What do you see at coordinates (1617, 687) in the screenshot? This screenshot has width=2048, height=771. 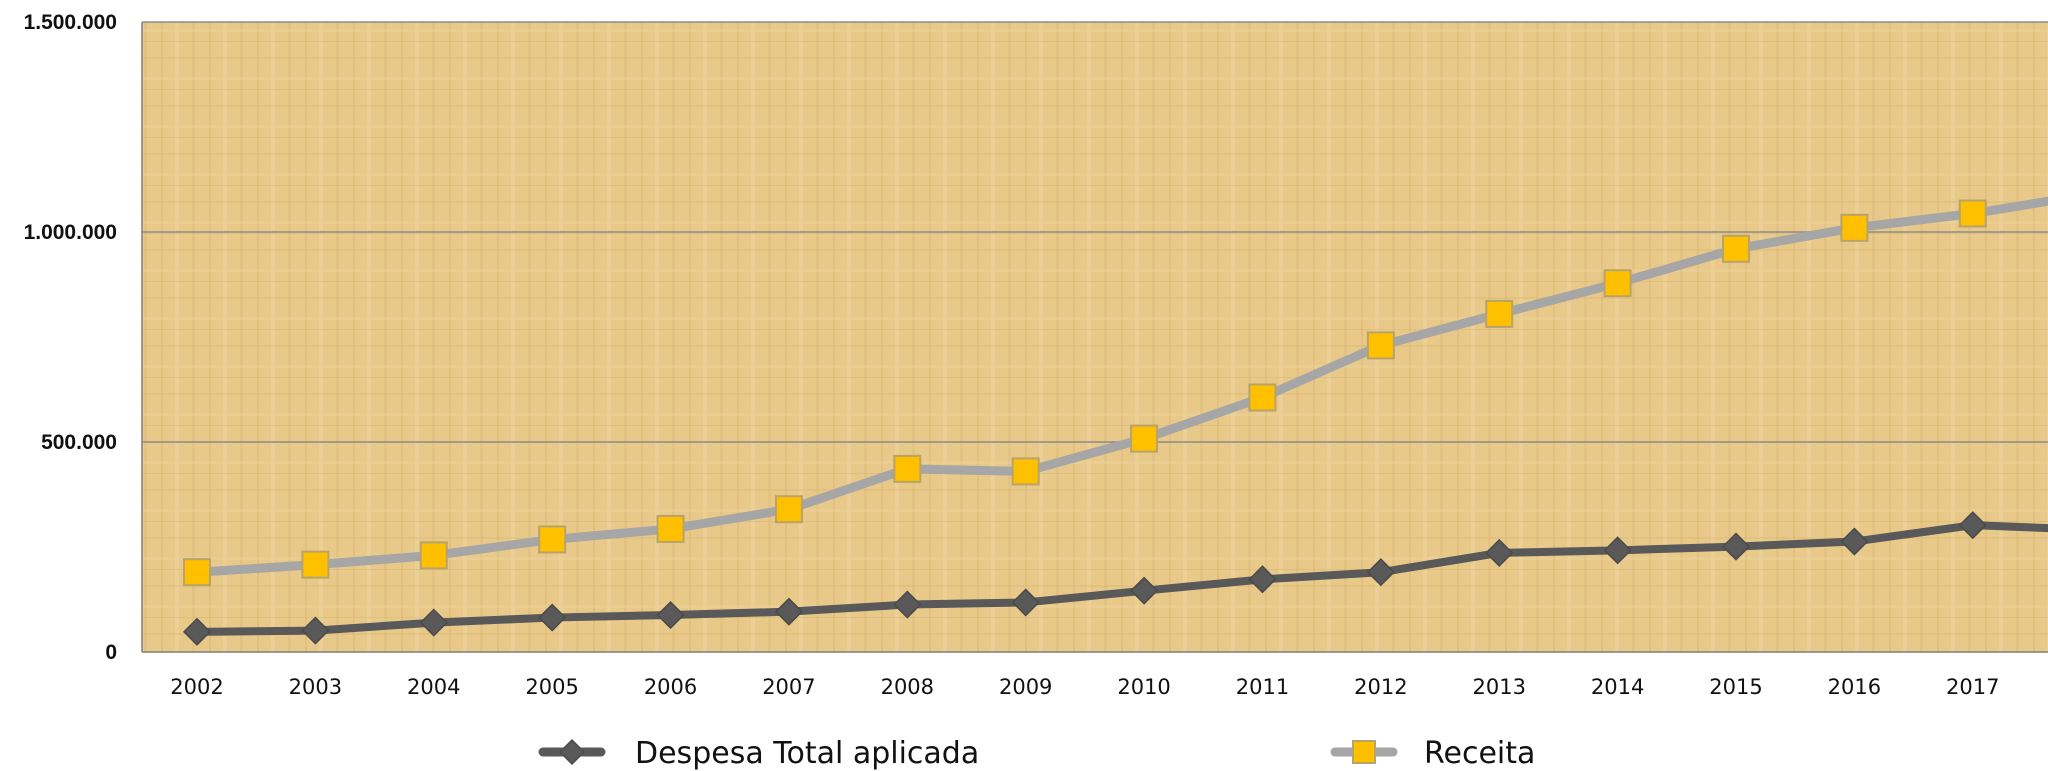 I see `x-tick-label: 2014` at bounding box center [1617, 687].